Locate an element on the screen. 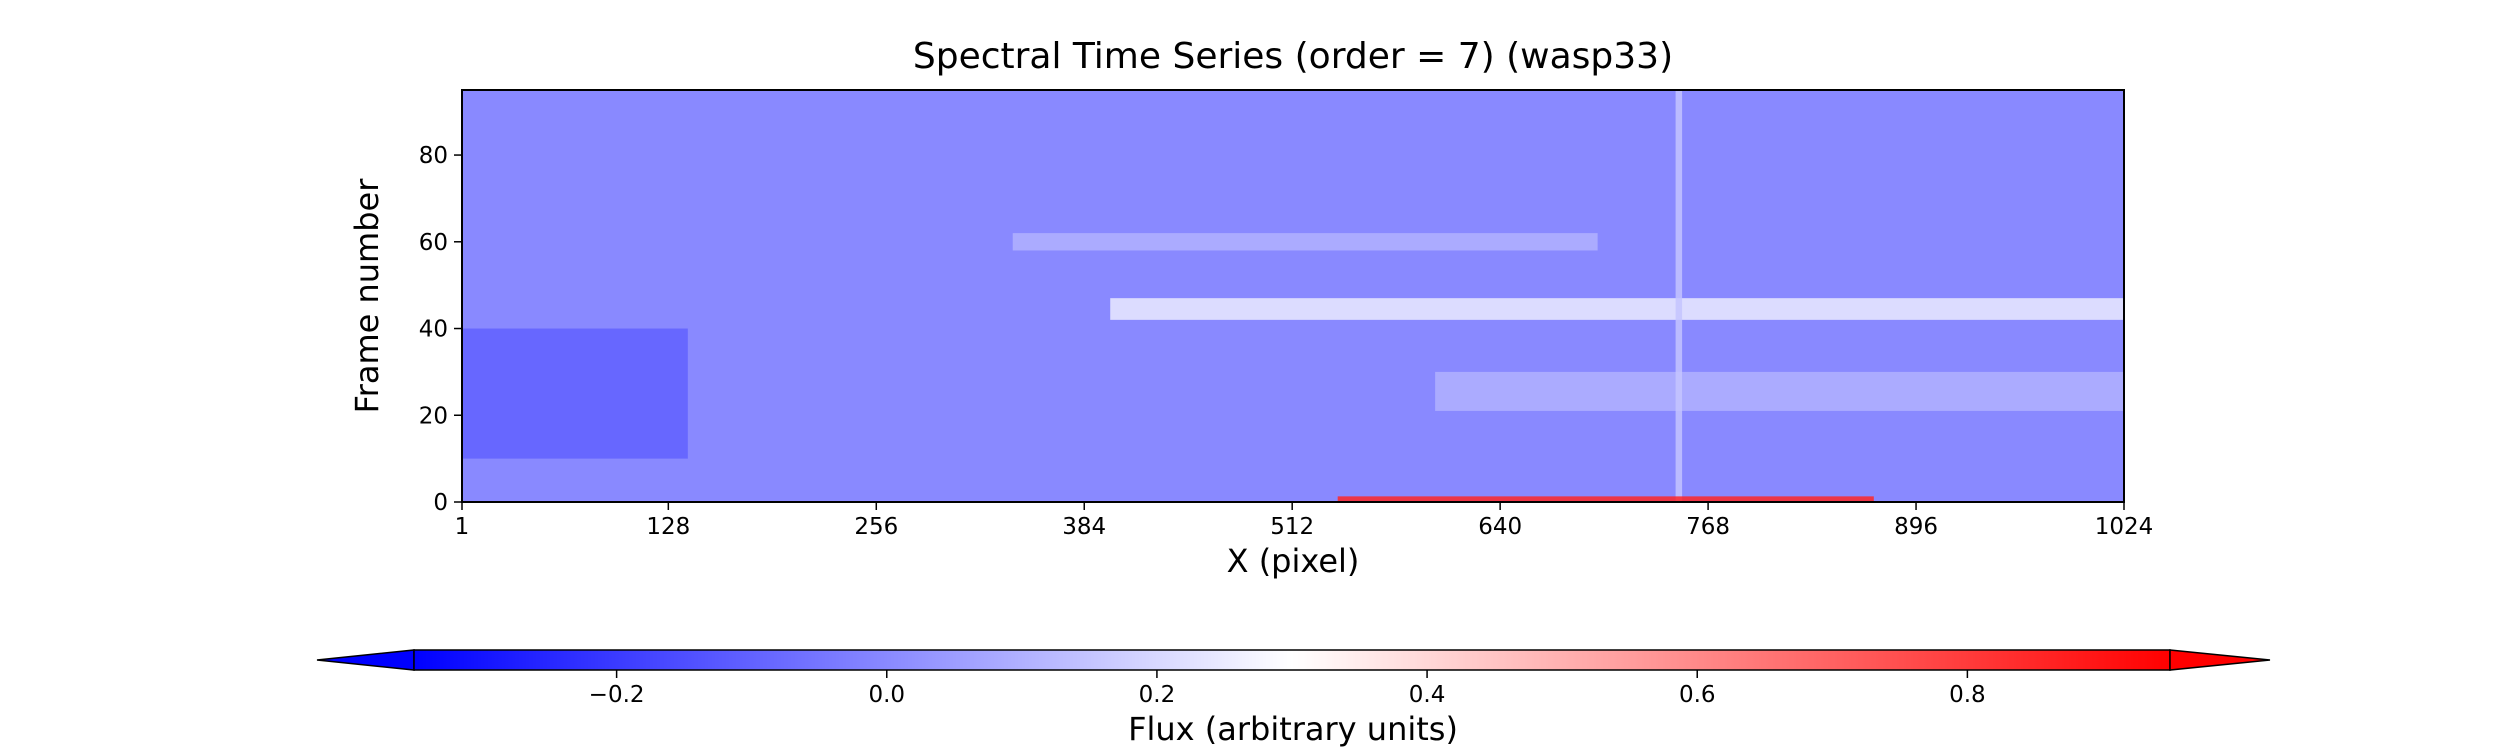 The image size is (2520, 750). x-tick-label: 1 is located at coordinates (462, 527).